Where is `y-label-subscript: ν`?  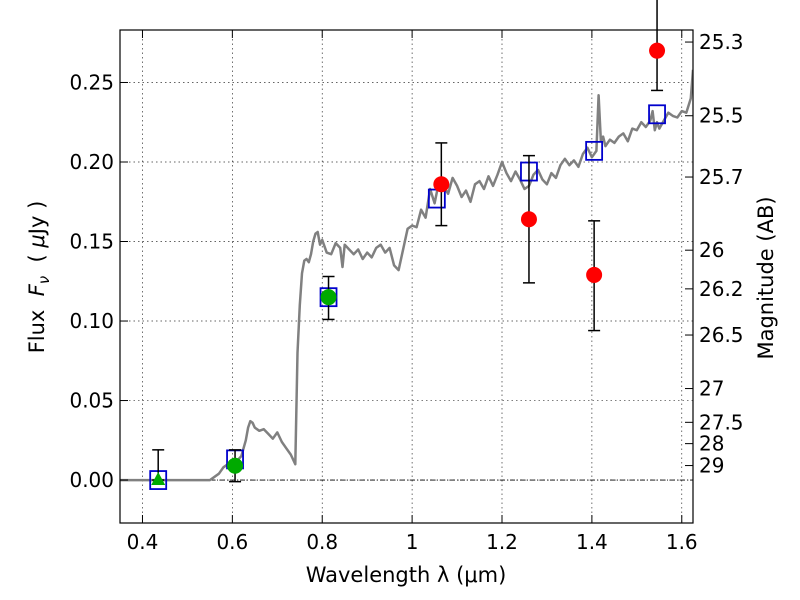 y-label-subscript: ν is located at coordinates (44, 280).